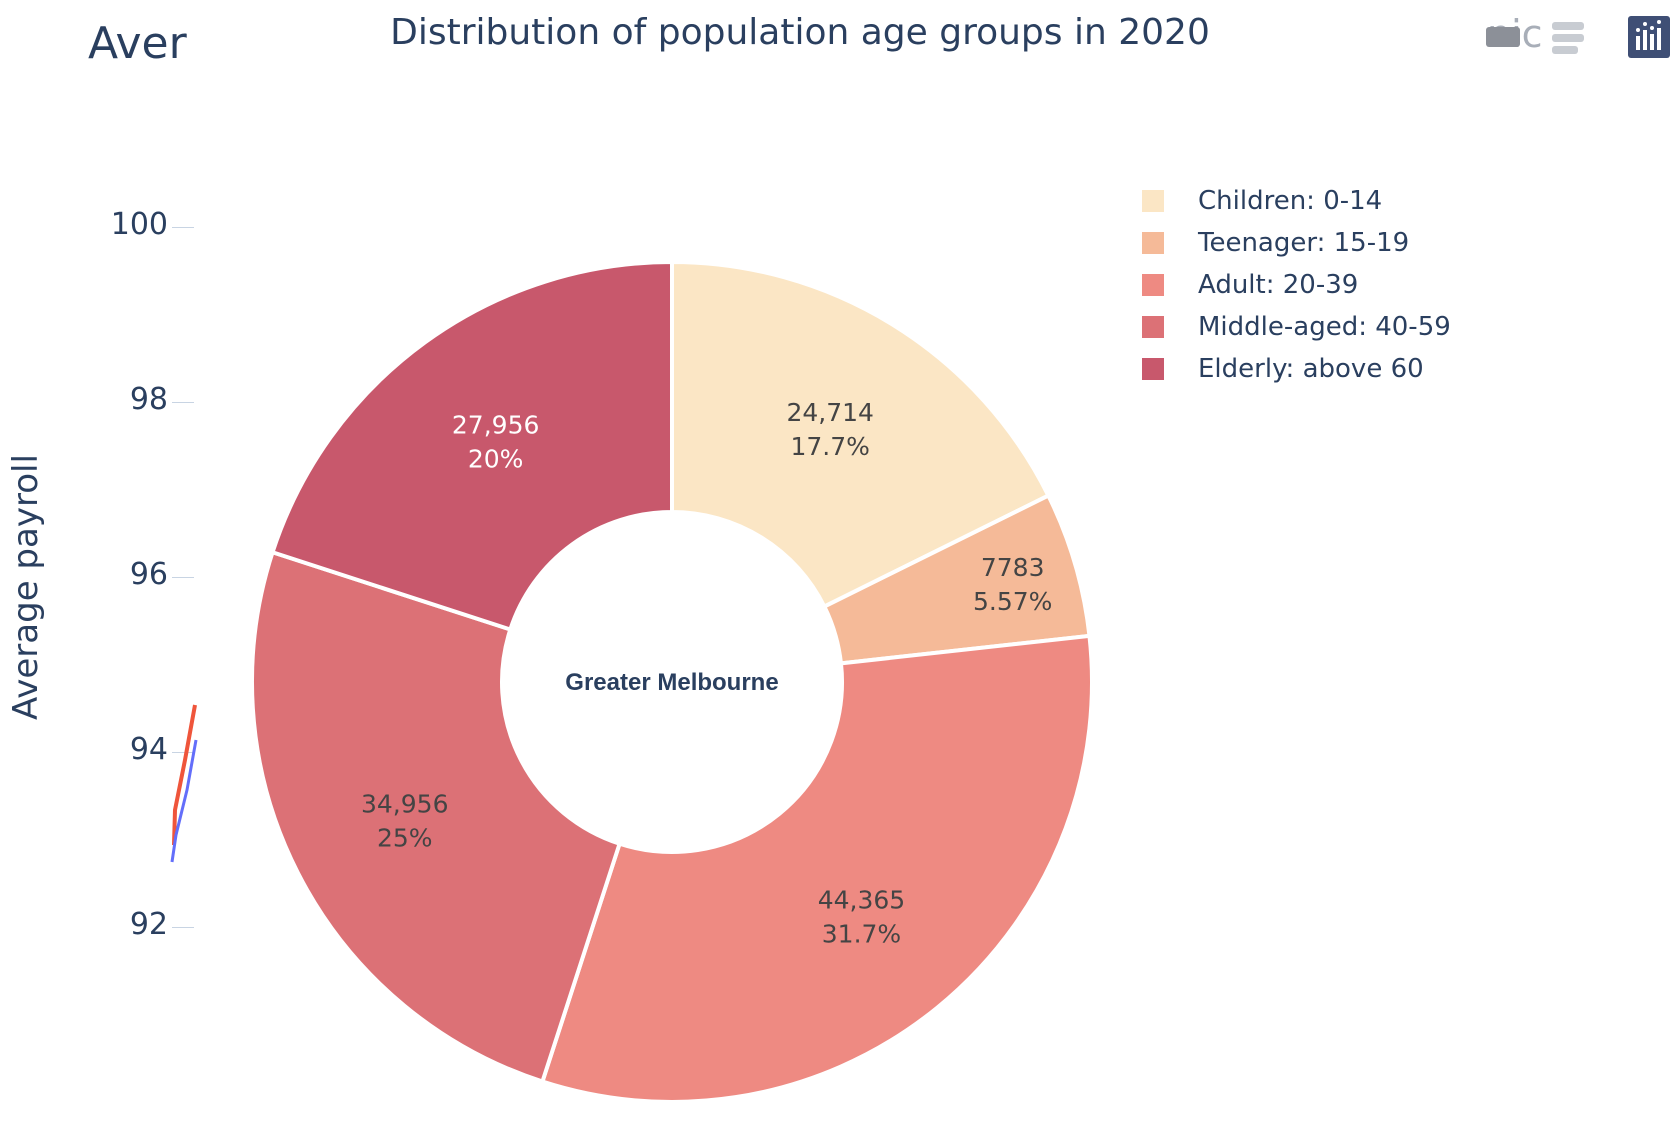 This screenshot has height=1125, width=1679. What do you see at coordinates (1013, 567) in the screenshot?
I see `slice-value-label: 7783` at bounding box center [1013, 567].